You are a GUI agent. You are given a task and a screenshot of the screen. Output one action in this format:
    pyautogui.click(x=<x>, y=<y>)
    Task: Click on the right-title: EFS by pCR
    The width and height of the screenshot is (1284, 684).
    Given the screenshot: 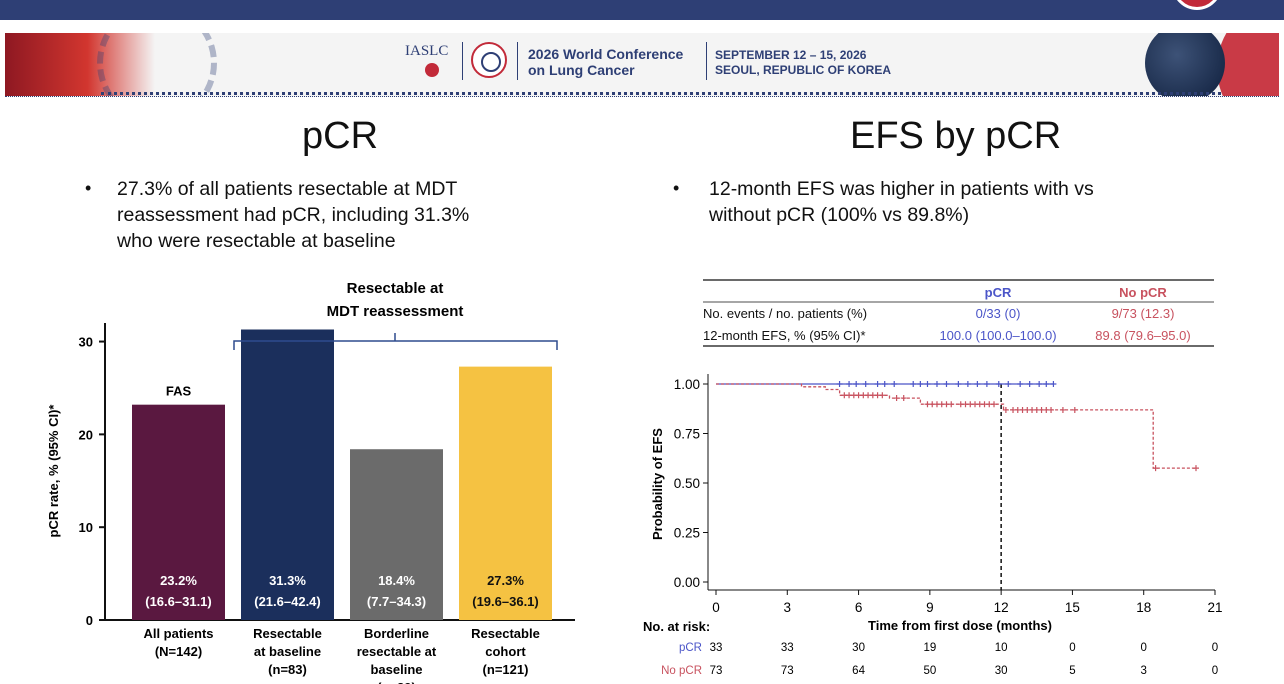 What is the action you would take?
    pyautogui.click(x=956, y=136)
    